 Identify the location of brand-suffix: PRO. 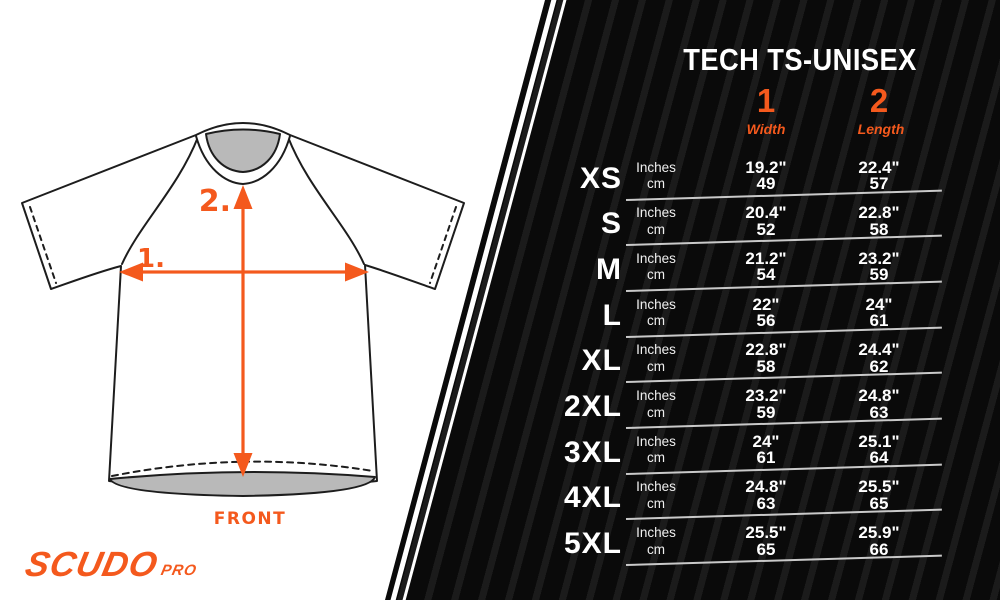
(179, 570).